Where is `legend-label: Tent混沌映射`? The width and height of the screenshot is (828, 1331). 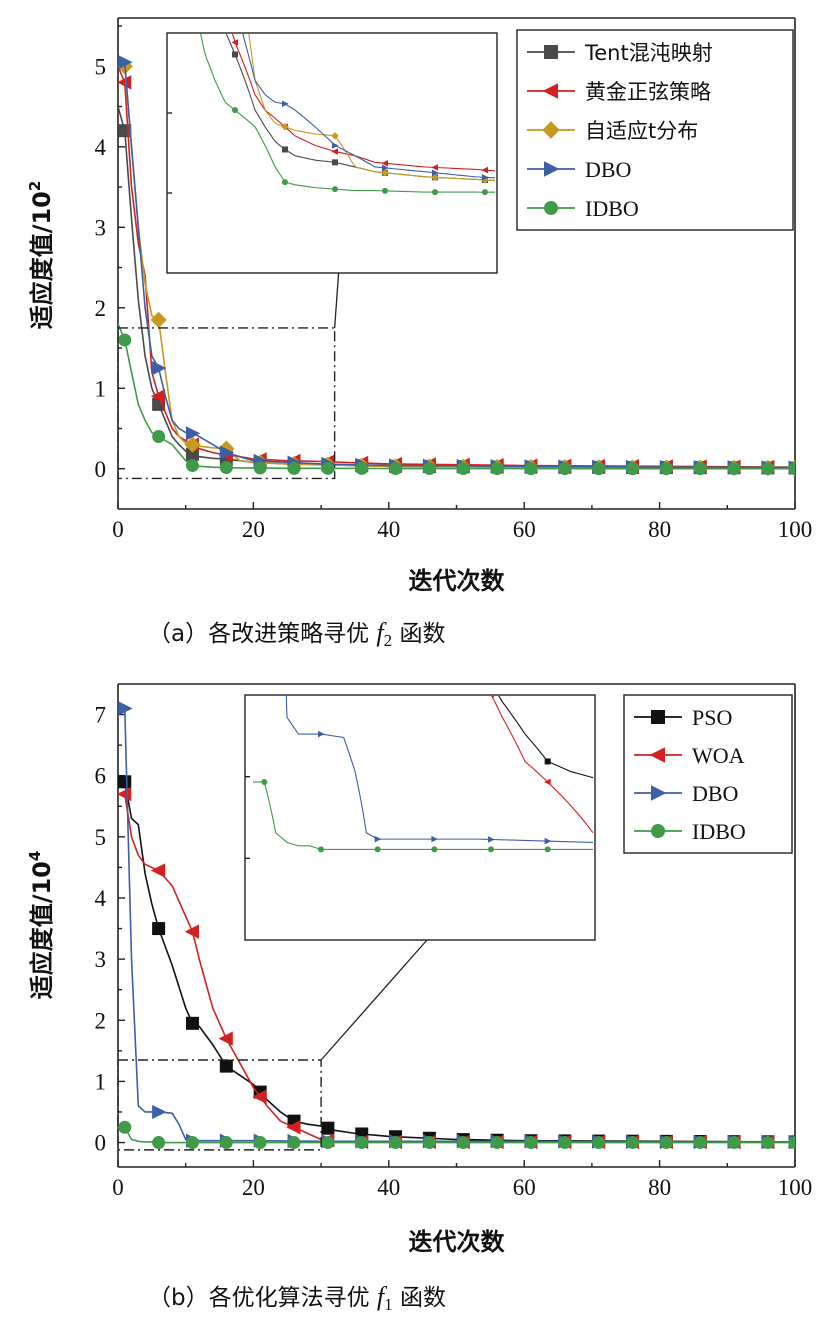 legend-label: Tent混沌映射 is located at coordinates (648, 53).